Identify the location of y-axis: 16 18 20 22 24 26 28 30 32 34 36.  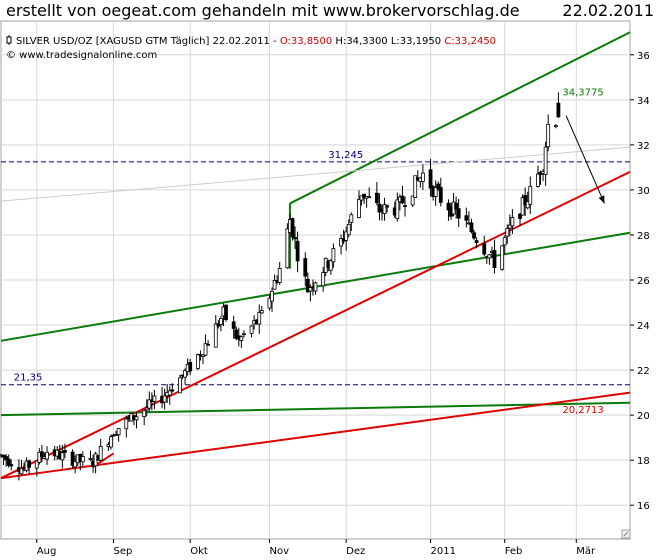
(640, 281).